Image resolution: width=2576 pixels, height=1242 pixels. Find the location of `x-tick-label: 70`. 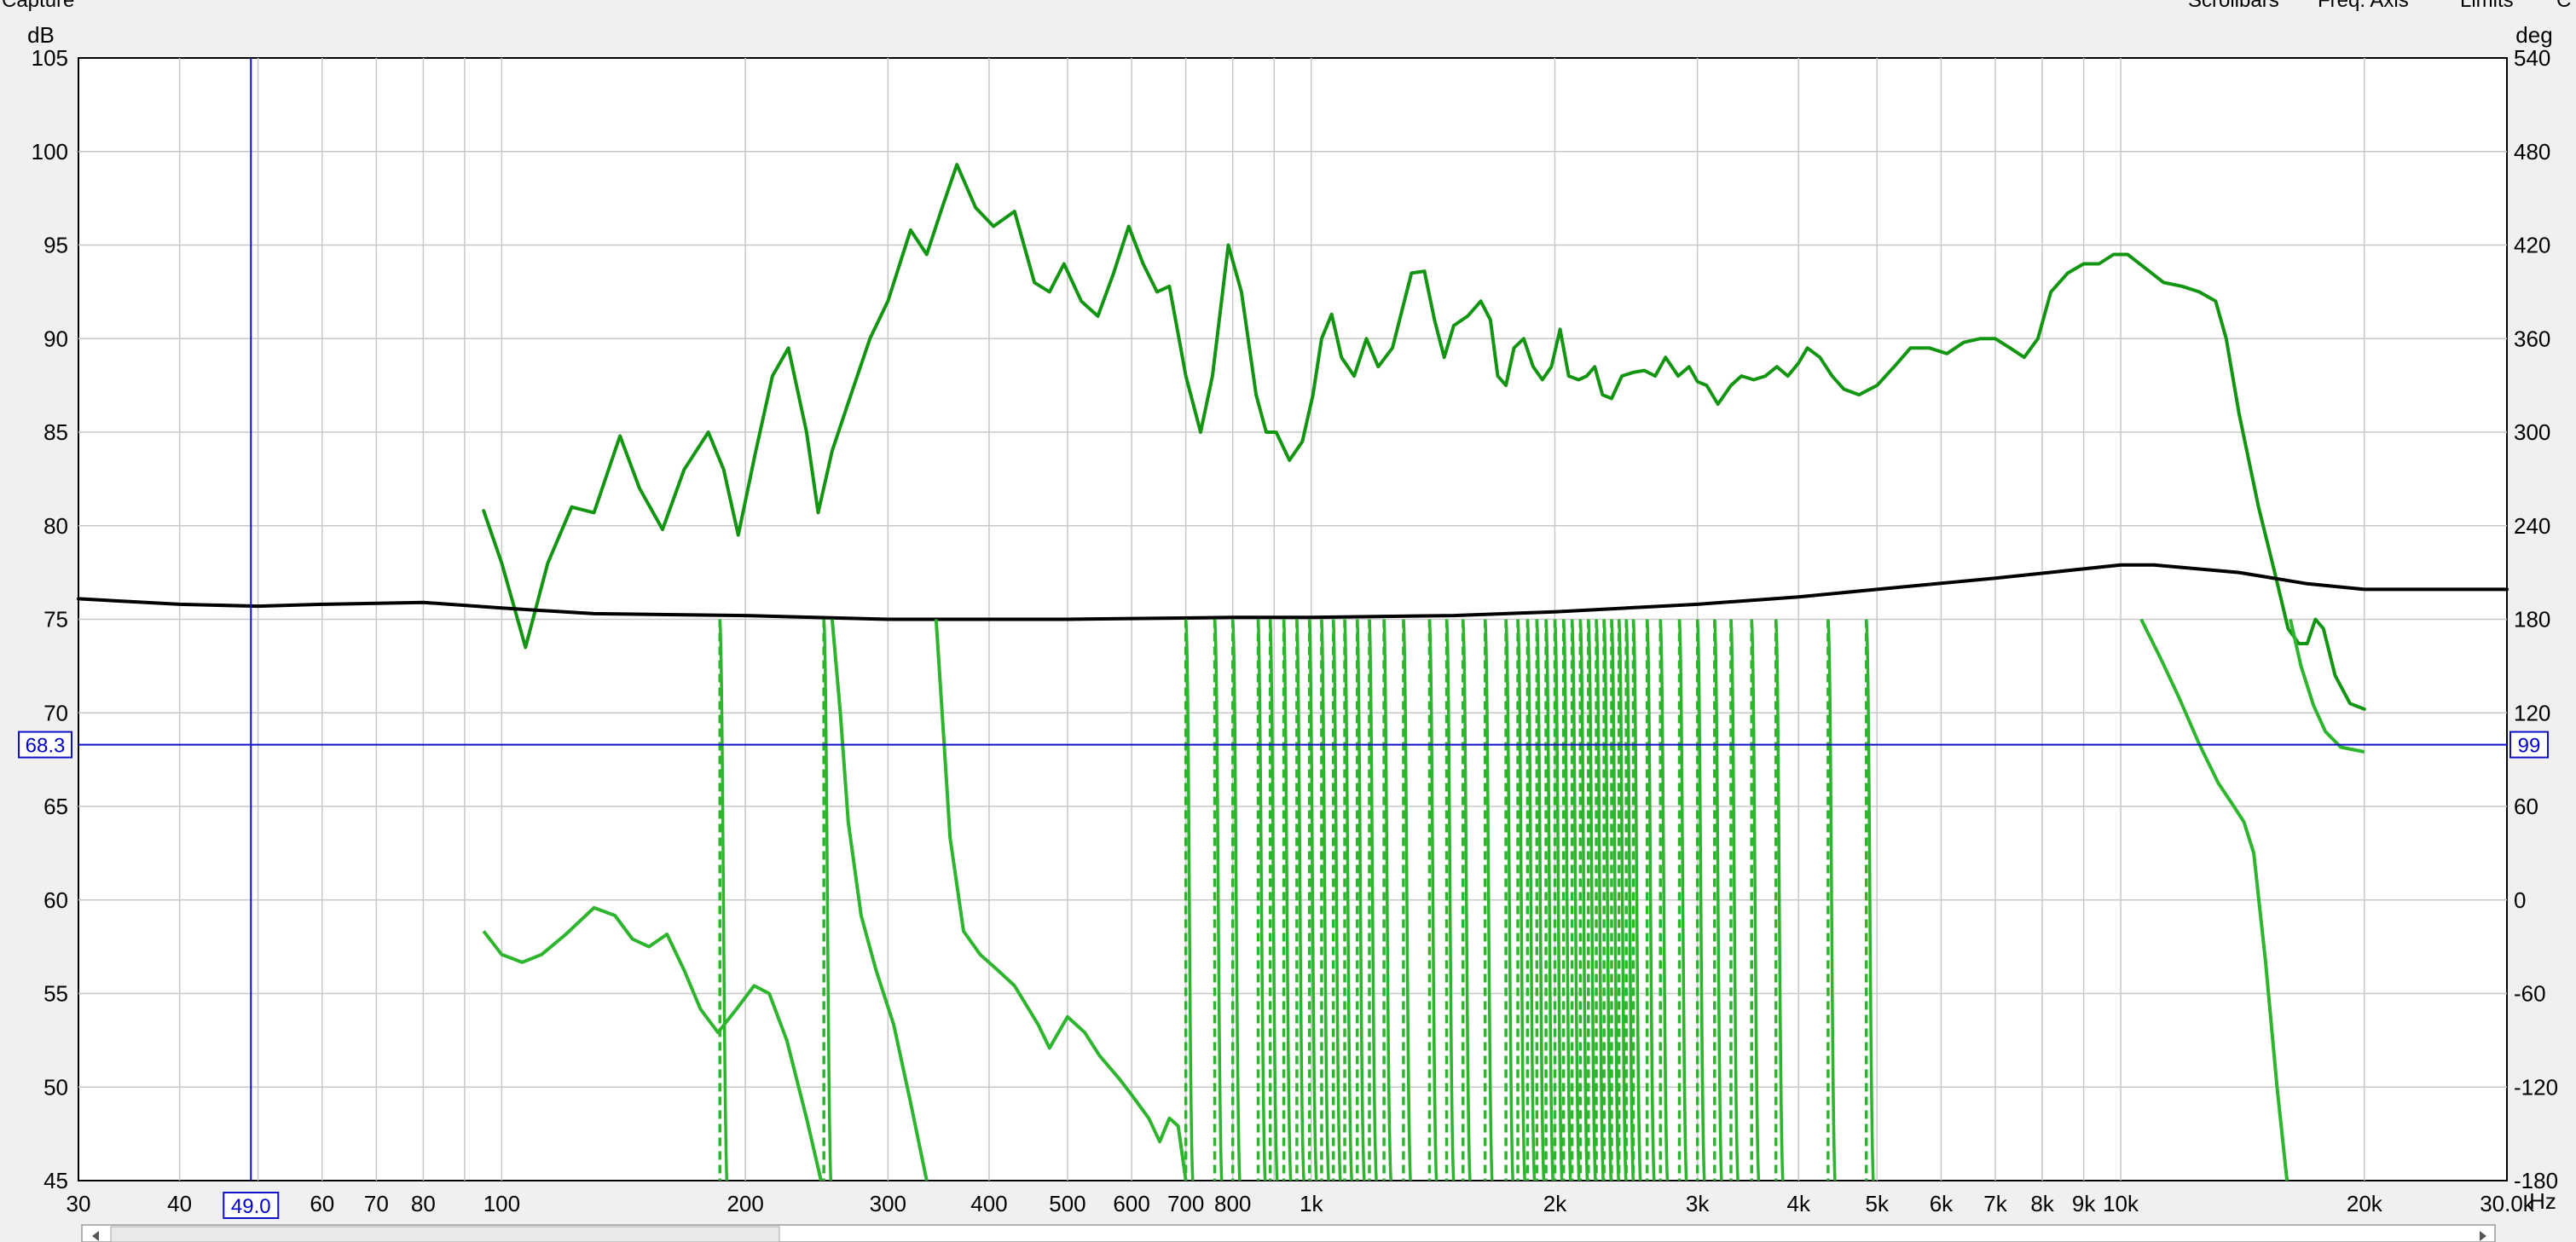

x-tick-label: 70 is located at coordinates (377, 1204).